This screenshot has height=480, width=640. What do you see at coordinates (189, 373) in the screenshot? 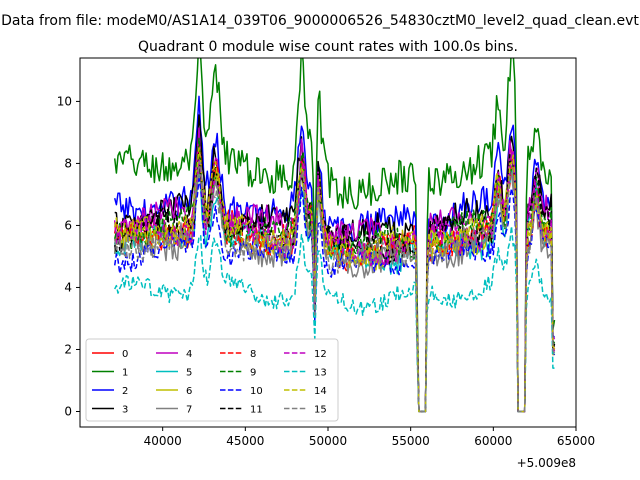
I see `legend-label-5: 5` at bounding box center [189, 373].